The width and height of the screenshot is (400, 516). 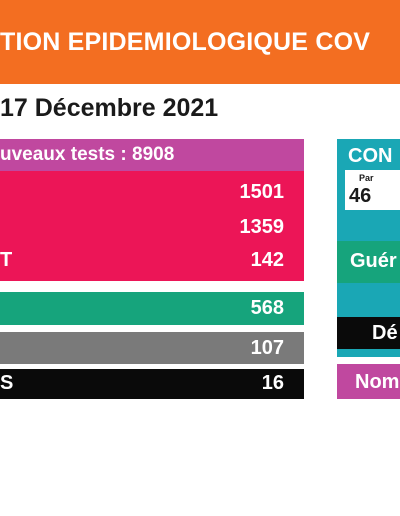 I want to click on right-panel-title: CON, so click(x=370, y=156).